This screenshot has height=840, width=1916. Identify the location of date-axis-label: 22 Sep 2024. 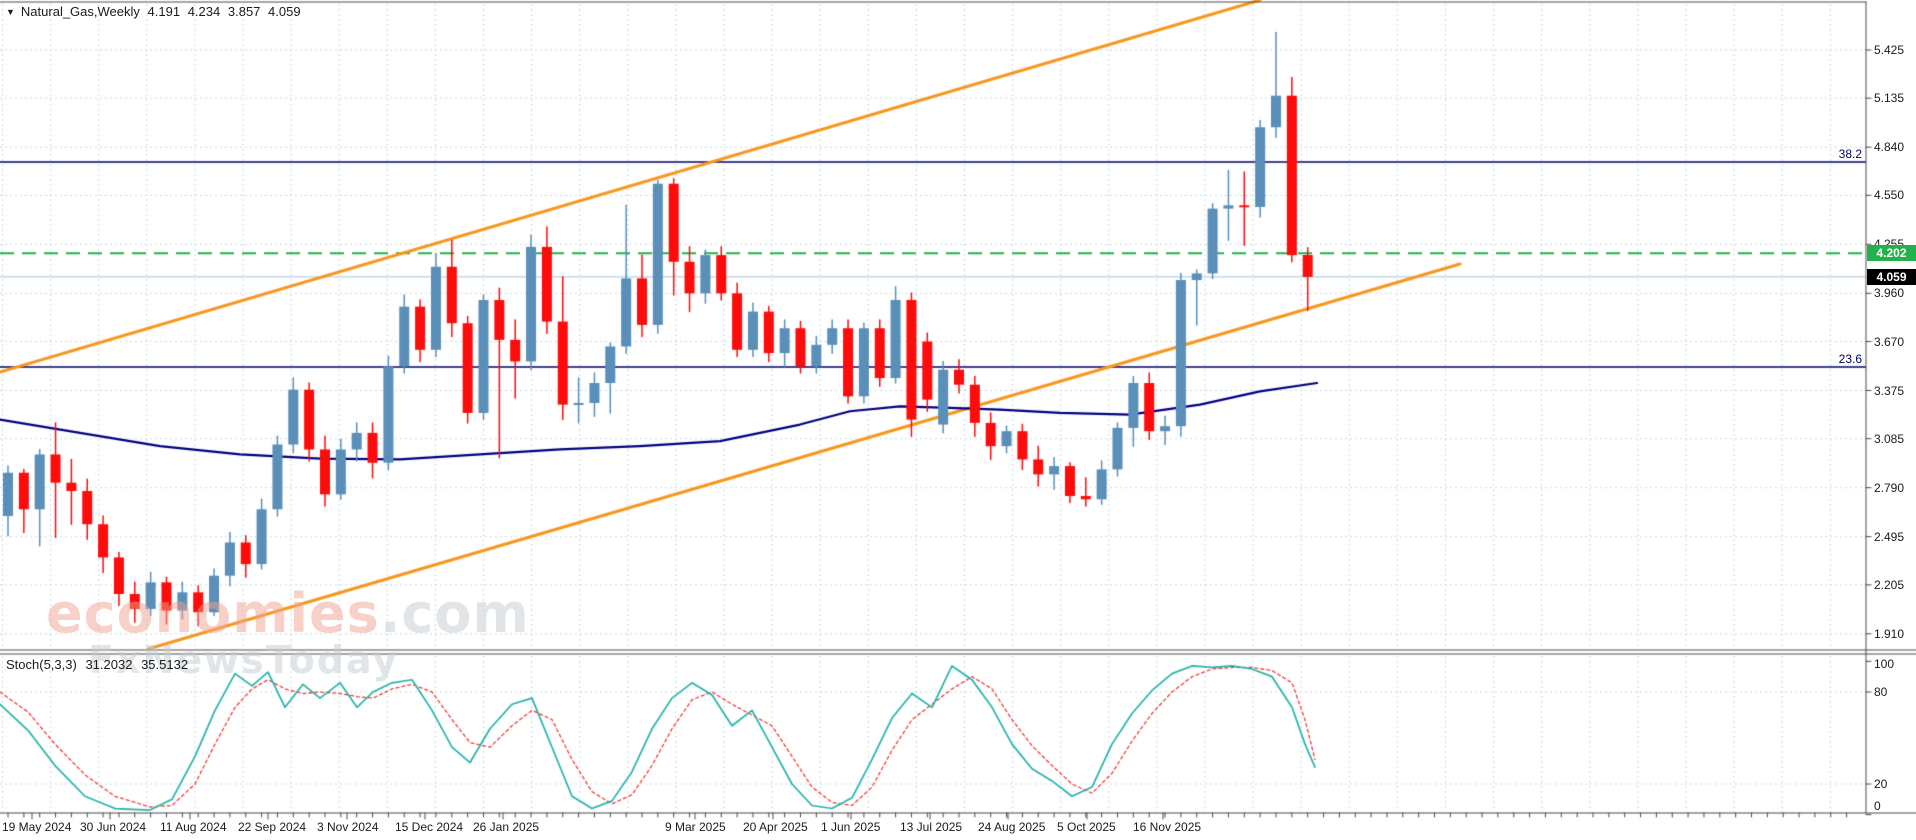
(272, 827).